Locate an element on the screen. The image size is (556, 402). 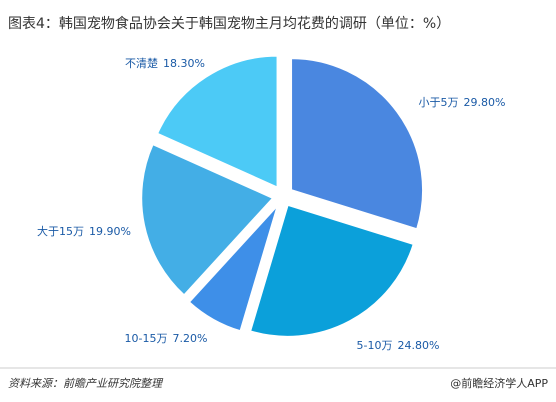
slice-label: 大于15万 19.90% is located at coordinates (84, 231).